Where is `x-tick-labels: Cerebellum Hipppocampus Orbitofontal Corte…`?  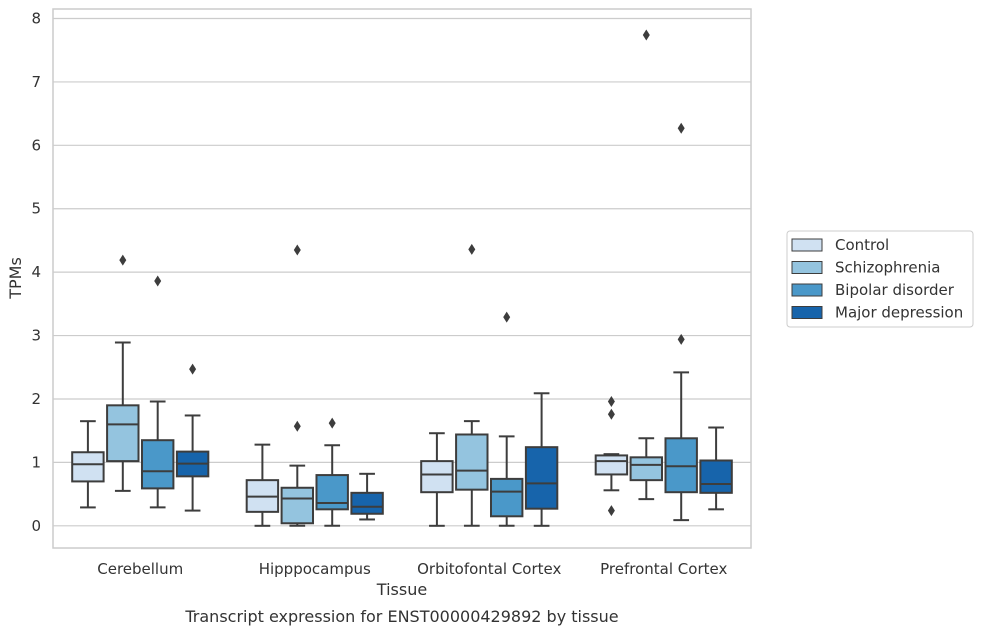
x-tick-labels: Cerebellum Hipppocampus Orbitofontal Corte… is located at coordinates (412, 569).